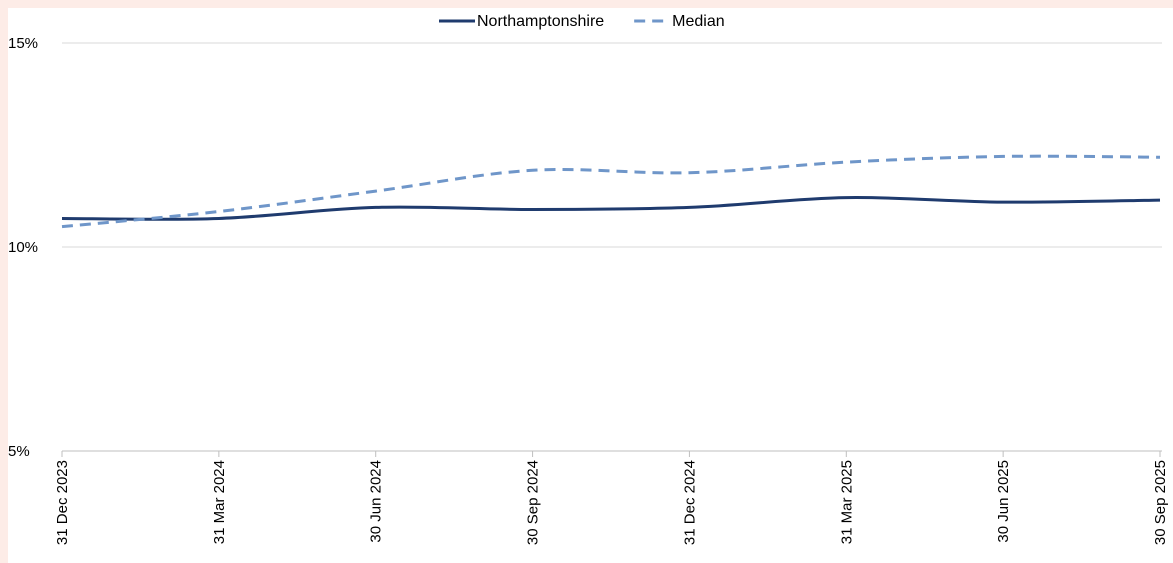 This screenshot has height=563, width=1173. I want to click on series-line-median, so click(611, 191).